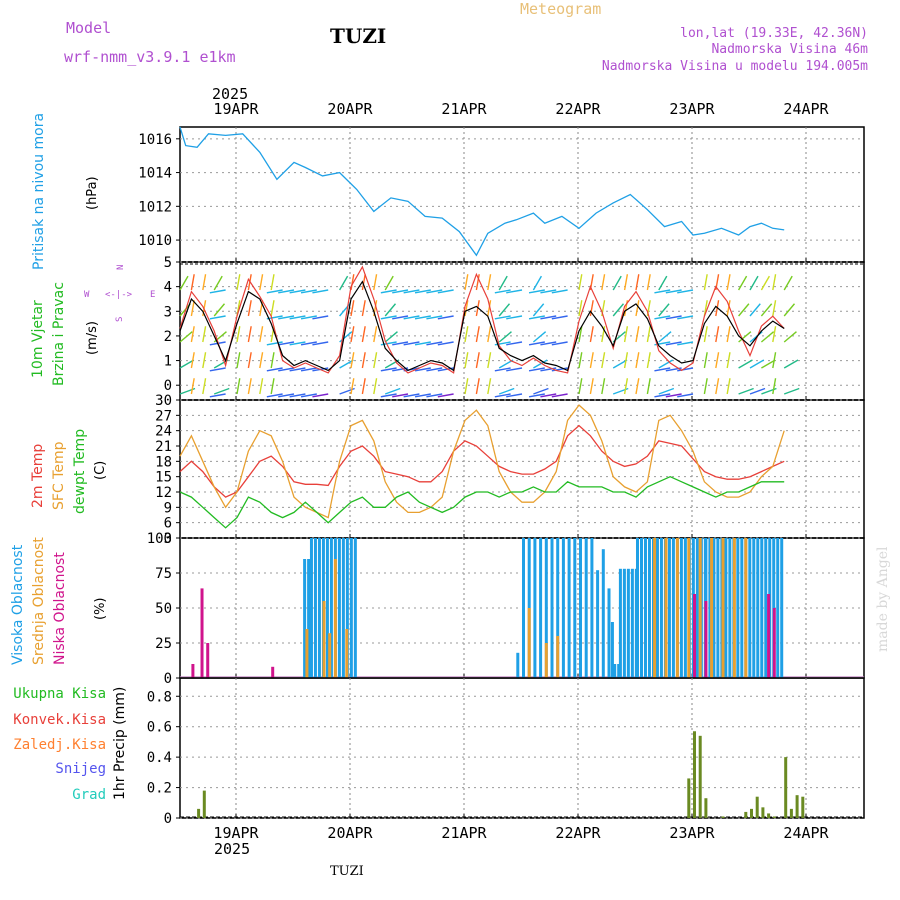 The height and width of the screenshot is (900, 900). What do you see at coordinates (39, 601) in the screenshot?
I see `cloud-ylabel-2: Srednja Oblacnost` at bounding box center [39, 601].